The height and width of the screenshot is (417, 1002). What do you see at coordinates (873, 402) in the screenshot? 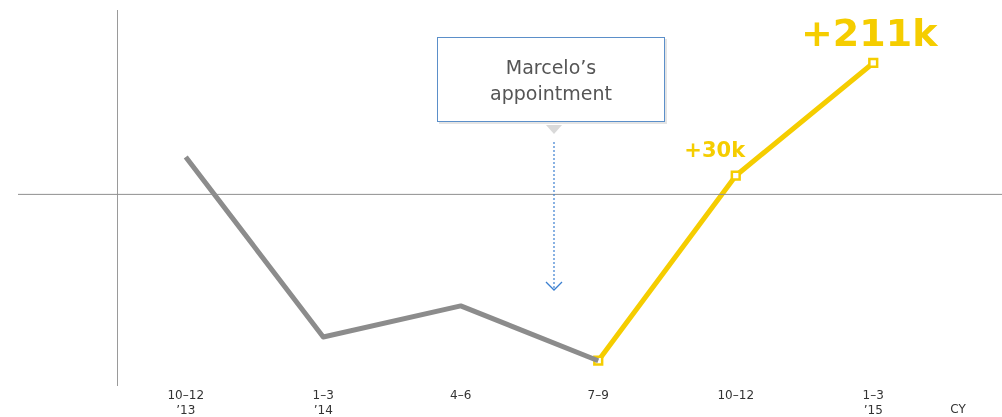
I see `x-tick-label: 1–3 ’15` at bounding box center [873, 402].